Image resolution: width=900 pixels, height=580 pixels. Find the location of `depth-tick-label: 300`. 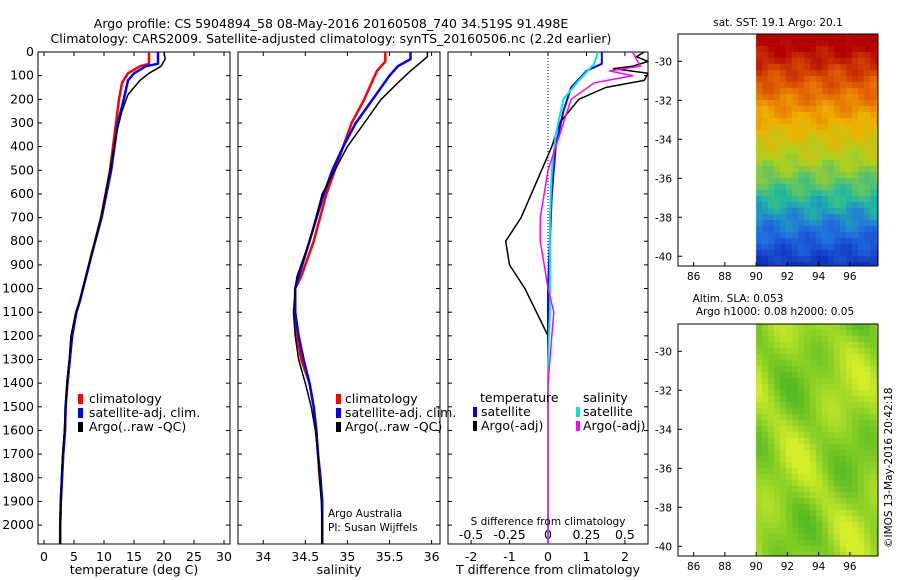

depth-tick-label: 300 is located at coordinates (22, 122).